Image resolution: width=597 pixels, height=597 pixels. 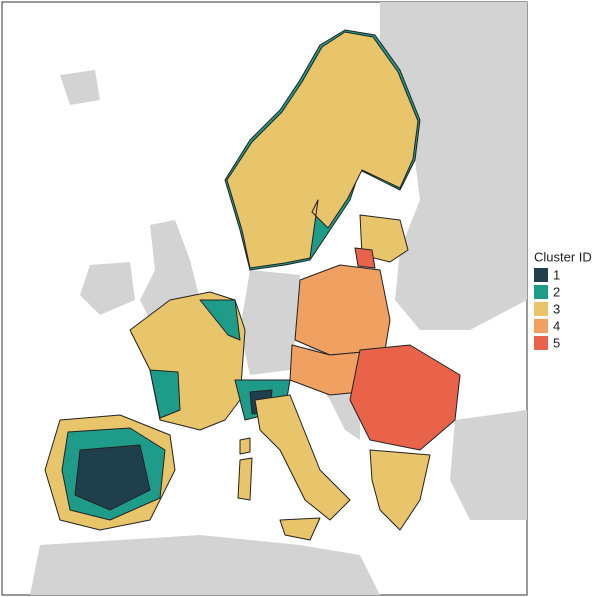 I want to click on legend-label: 2, so click(x=556, y=291).